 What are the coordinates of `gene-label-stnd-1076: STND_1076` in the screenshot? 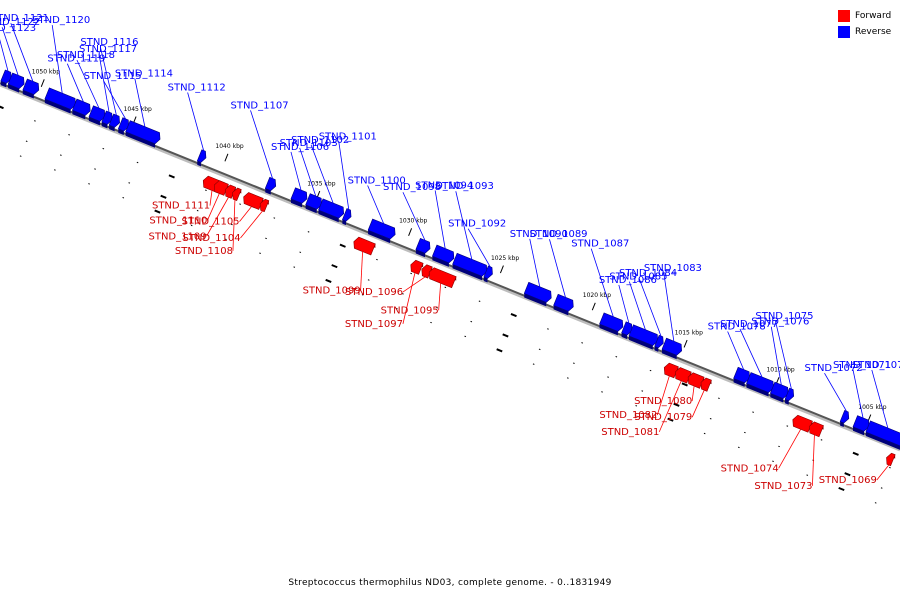 It's located at (780, 322).